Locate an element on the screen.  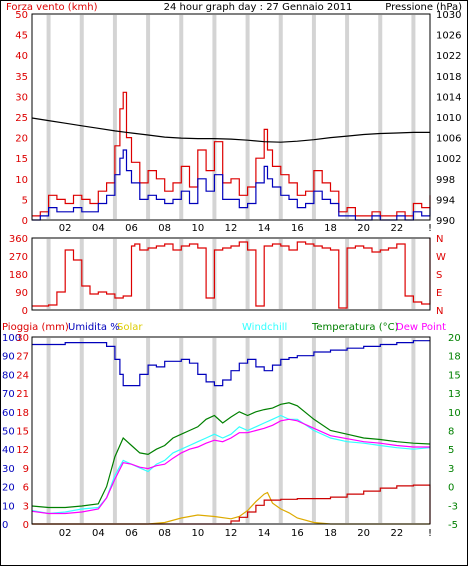
x-tick-label: 04 is located at coordinates (98, 228).